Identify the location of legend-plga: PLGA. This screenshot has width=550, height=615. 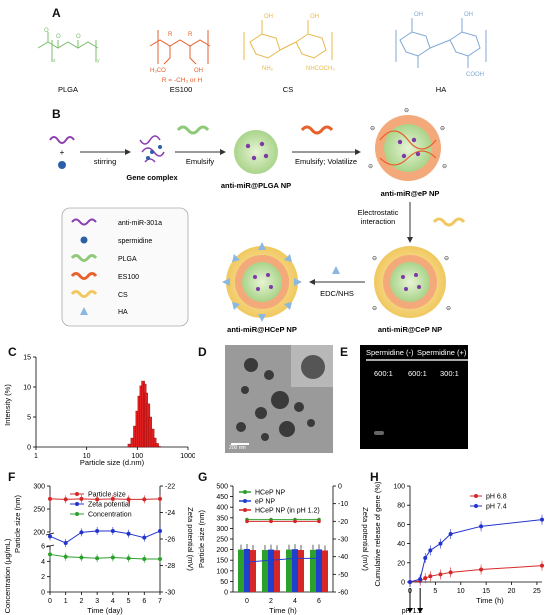
(127, 259).